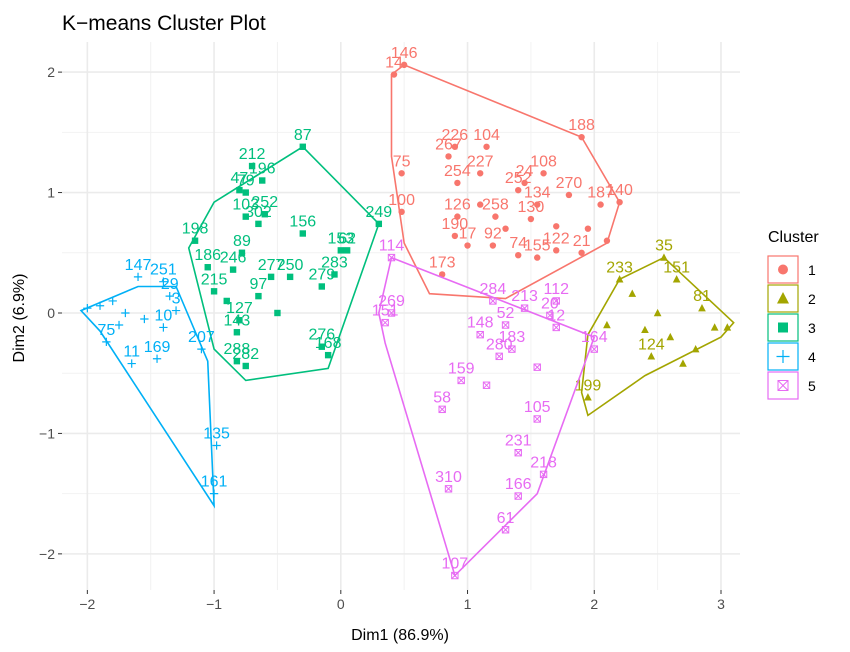  What do you see at coordinates (461, 368) in the screenshot?
I see `point-label: 159` at bounding box center [461, 368].